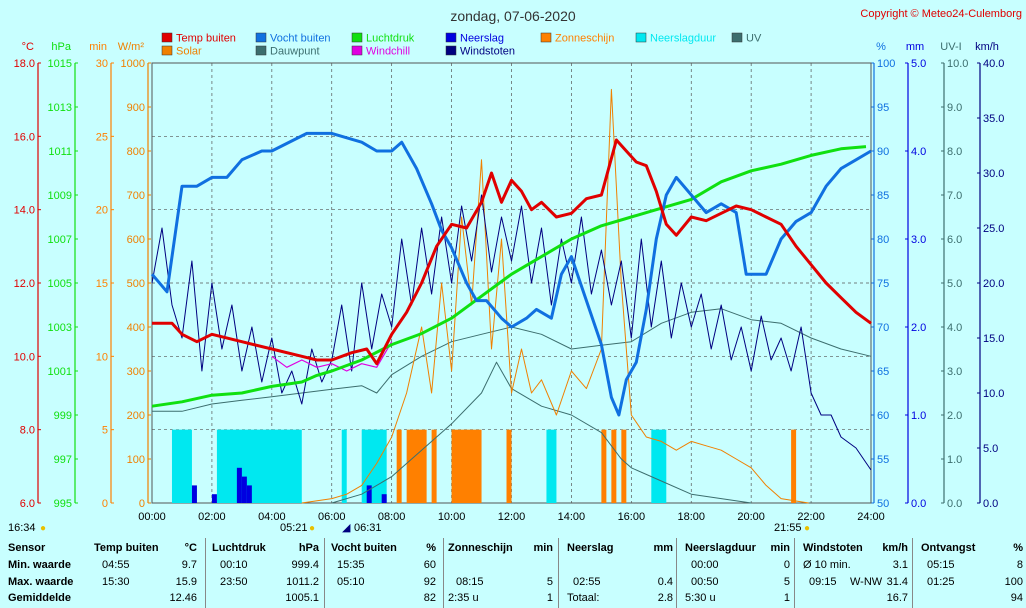 This screenshot has width=1026, height=608. Describe the element at coordinates (234, 582) in the screenshot. I see `pressure-max-time: 23:50` at that location.